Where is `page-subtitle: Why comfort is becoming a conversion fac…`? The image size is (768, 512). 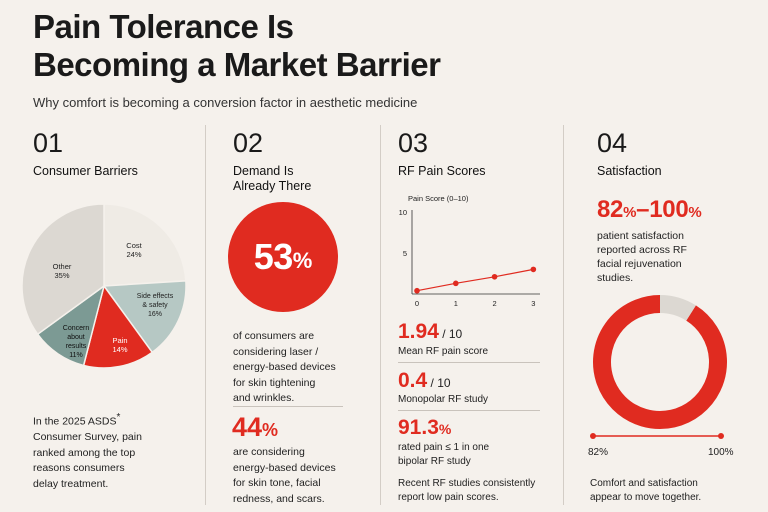
page-subtitle: Why comfort is becoming a conversion fac… is located at coordinates (225, 102).